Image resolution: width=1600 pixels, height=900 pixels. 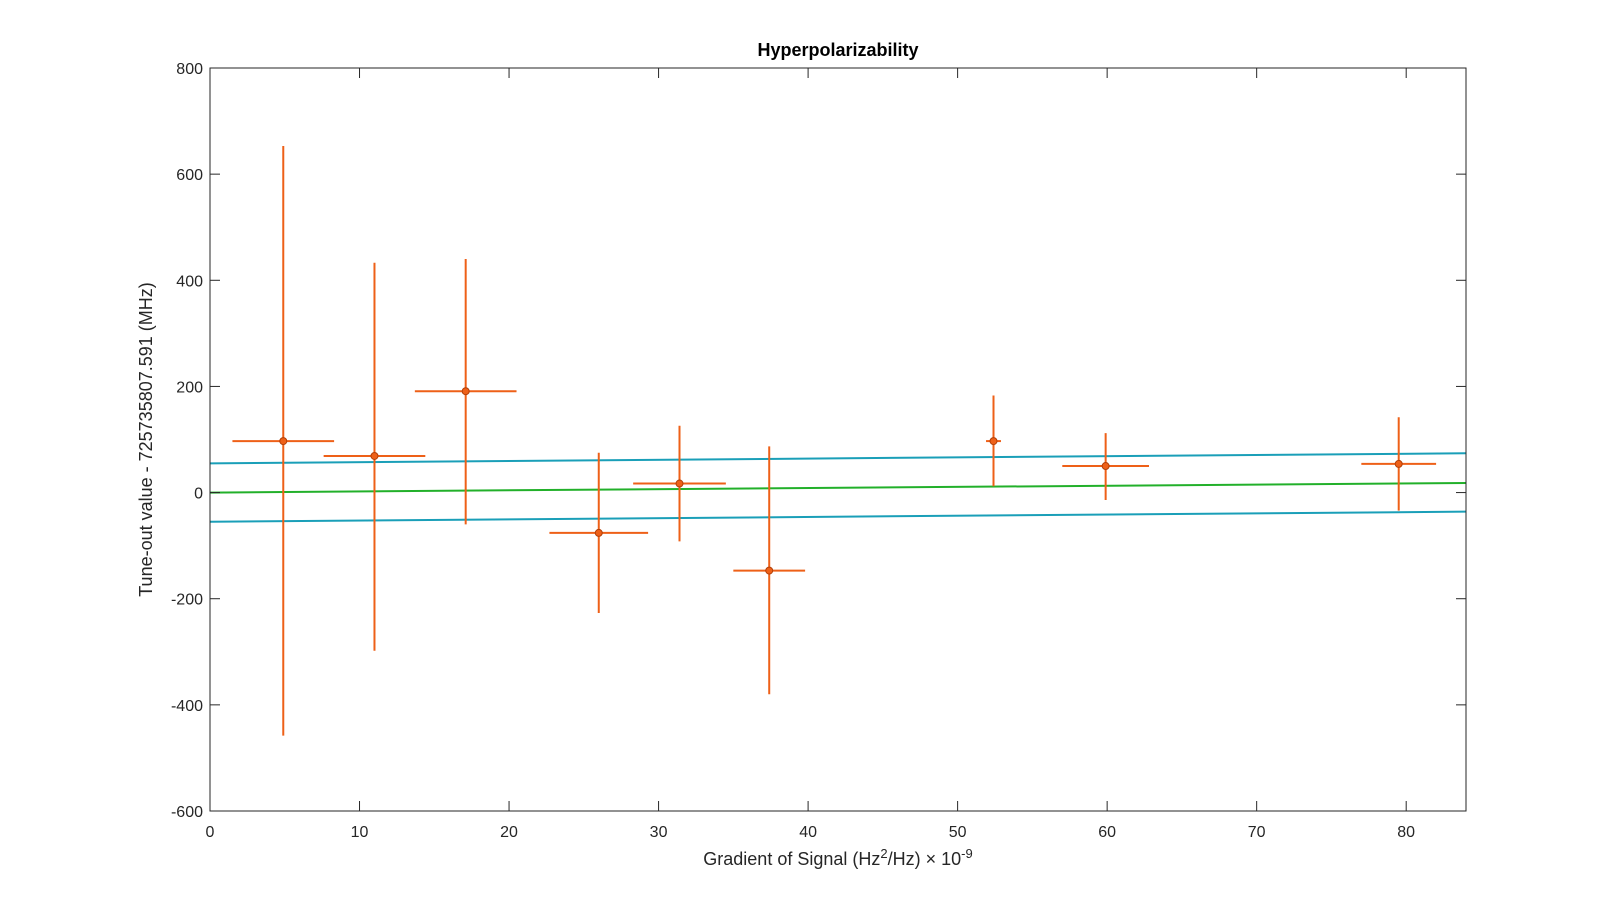 What do you see at coordinates (967, 853) in the screenshot?
I see `x-axis-label-exp: -9` at bounding box center [967, 853].